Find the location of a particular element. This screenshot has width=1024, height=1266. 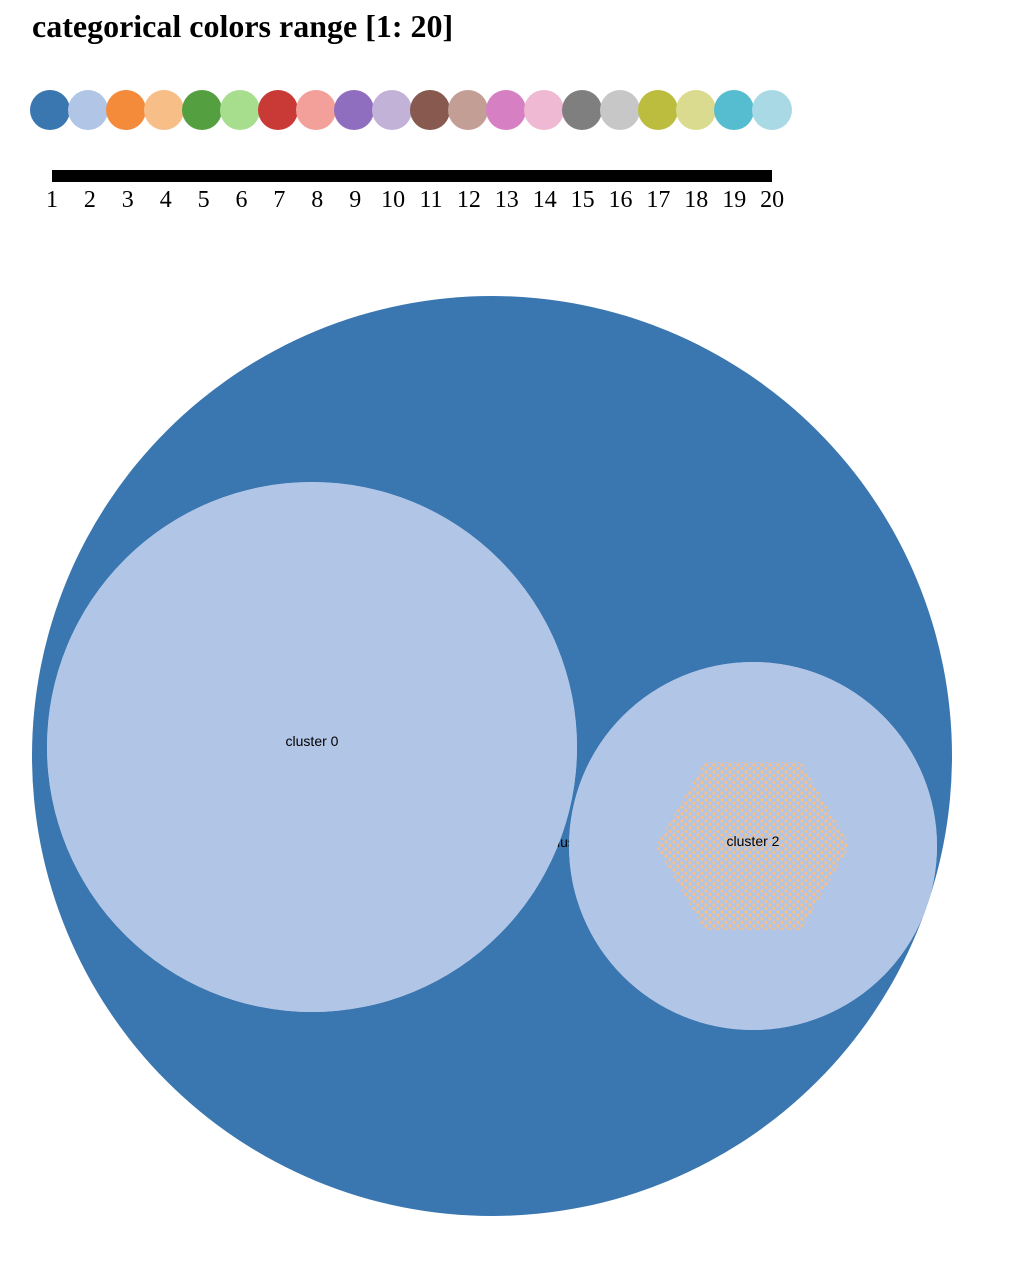

tick-label-8: 8 is located at coordinates (317, 200).